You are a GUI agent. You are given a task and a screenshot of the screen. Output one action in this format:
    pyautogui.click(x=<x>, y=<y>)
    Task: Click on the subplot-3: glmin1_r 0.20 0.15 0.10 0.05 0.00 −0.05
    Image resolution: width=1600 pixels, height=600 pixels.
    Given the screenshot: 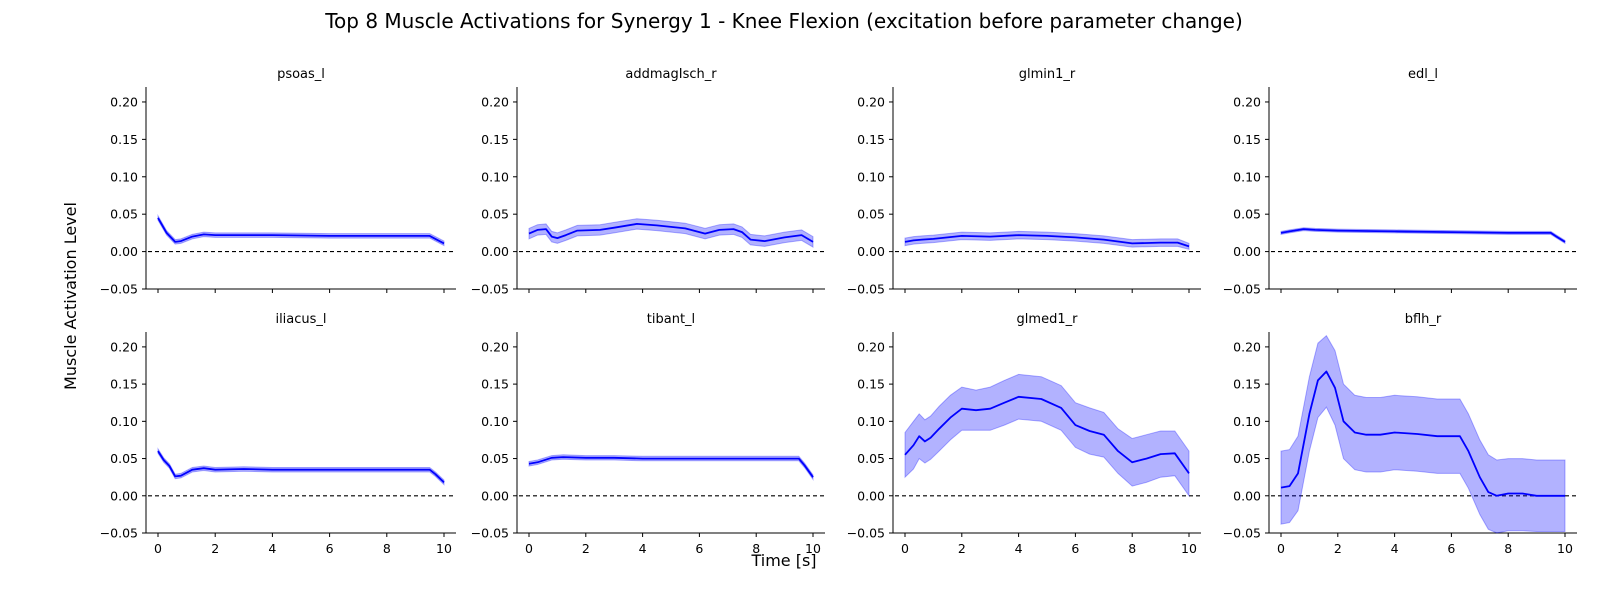 What is the action you would take?
    pyautogui.click(x=1024, y=182)
    